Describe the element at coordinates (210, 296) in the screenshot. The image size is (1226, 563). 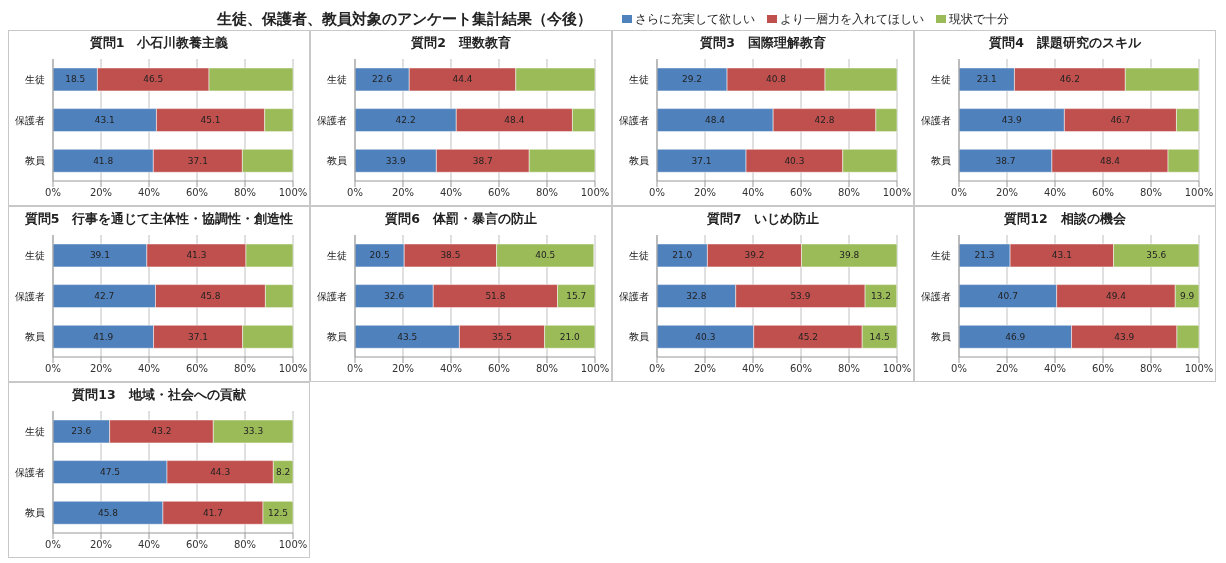
I see `data-label: 45.8` at that location.